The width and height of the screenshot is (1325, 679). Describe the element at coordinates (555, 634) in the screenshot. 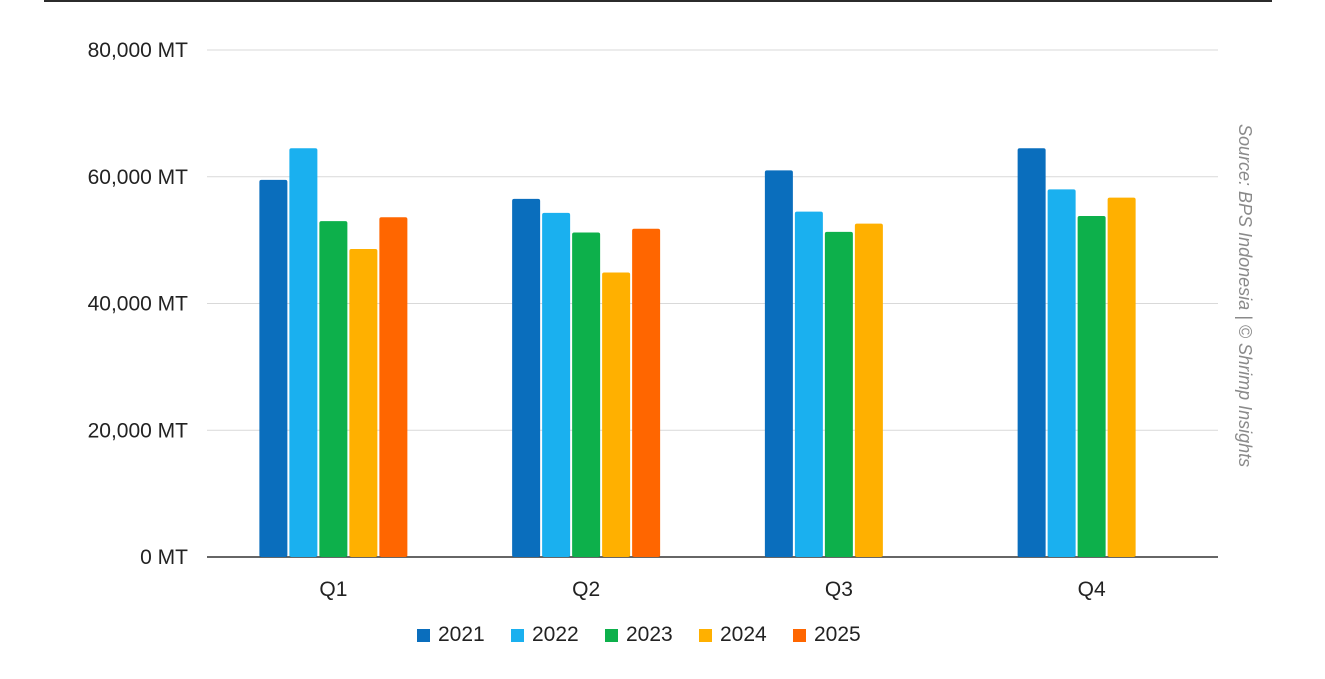

I see `legend-label-2022: 2022` at that location.